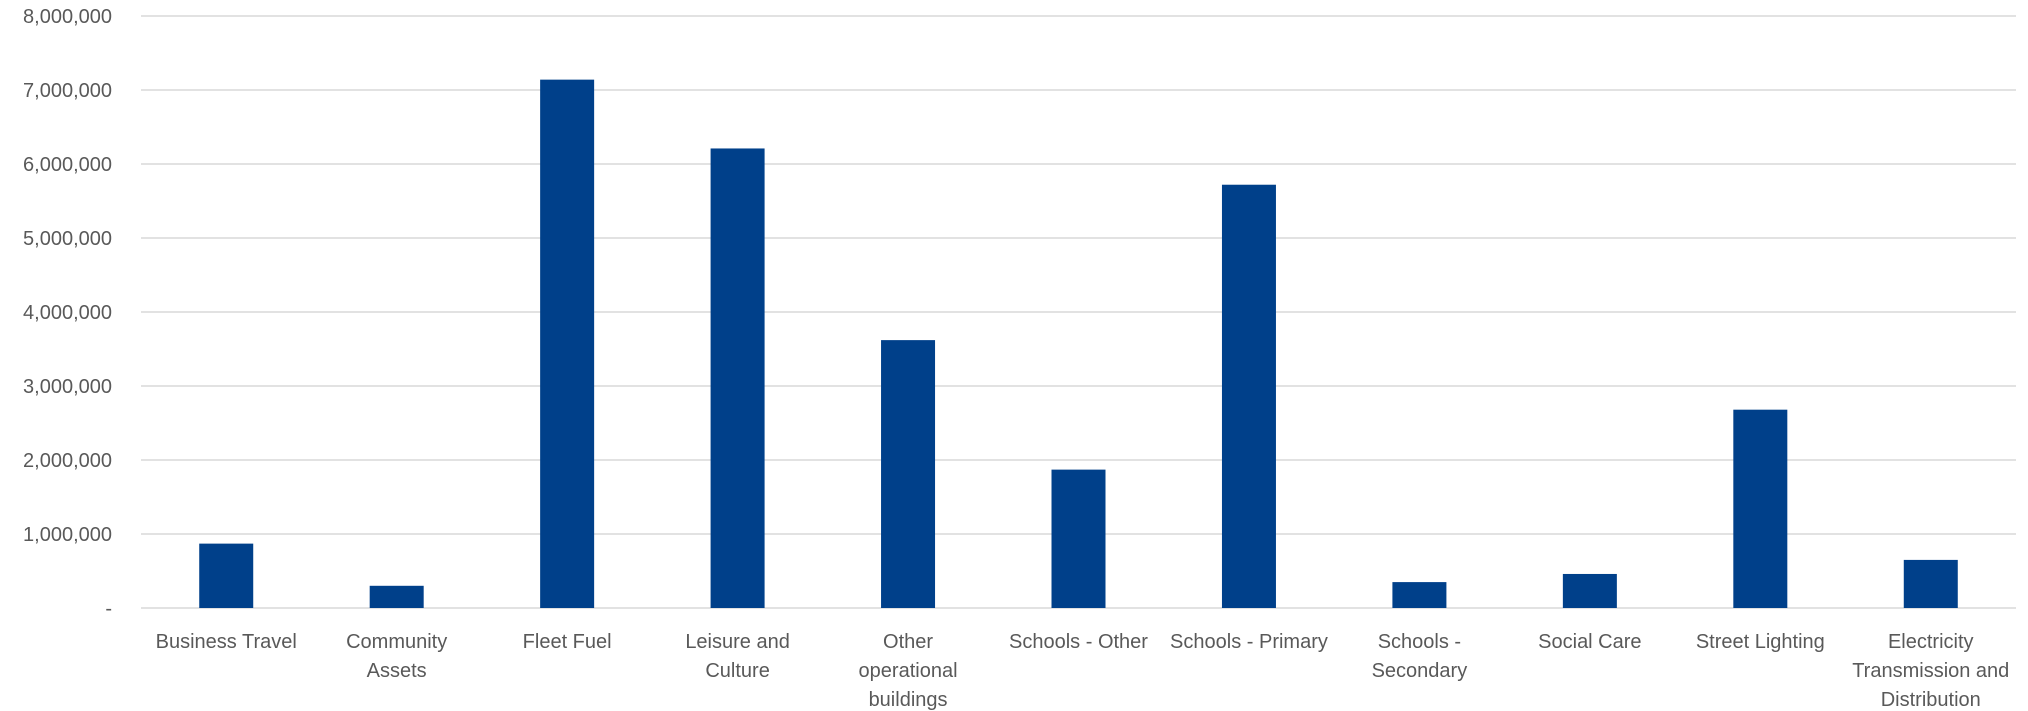 The height and width of the screenshot is (711, 2028). Describe the element at coordinates (396, 656) in the screenshot. I see `x-tick-label: Community Assets` at that location.